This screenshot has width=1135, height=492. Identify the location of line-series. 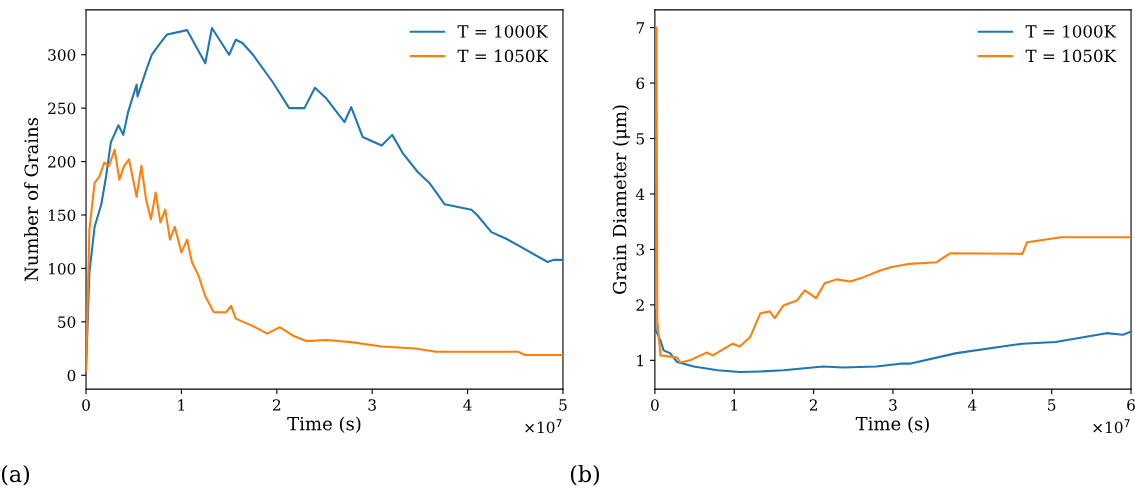
(893, 341).